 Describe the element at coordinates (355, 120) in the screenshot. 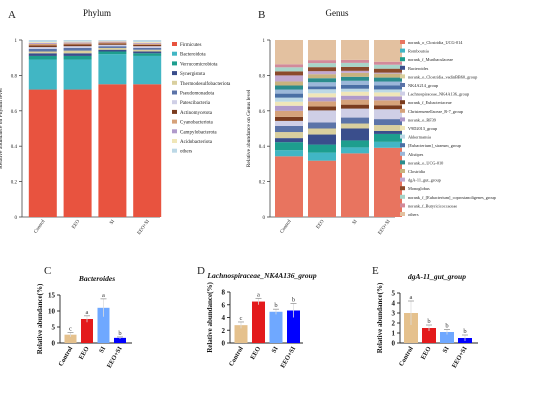

I see `bar-segment-NK4A214_group` at that location.